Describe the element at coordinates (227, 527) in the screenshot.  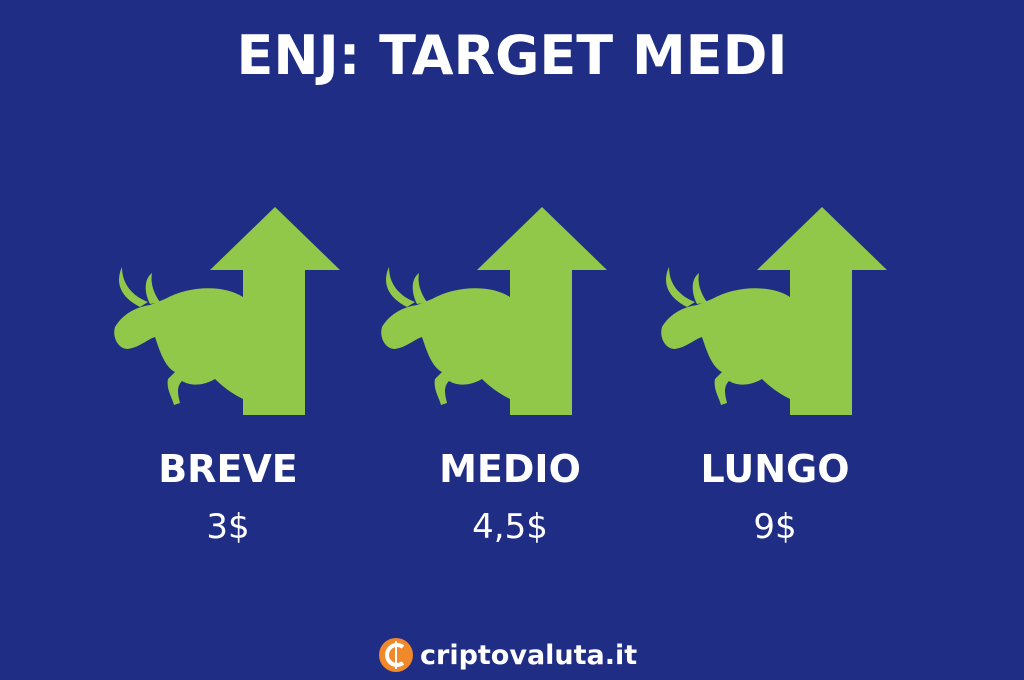
I see `target-price: 3$` at that location.